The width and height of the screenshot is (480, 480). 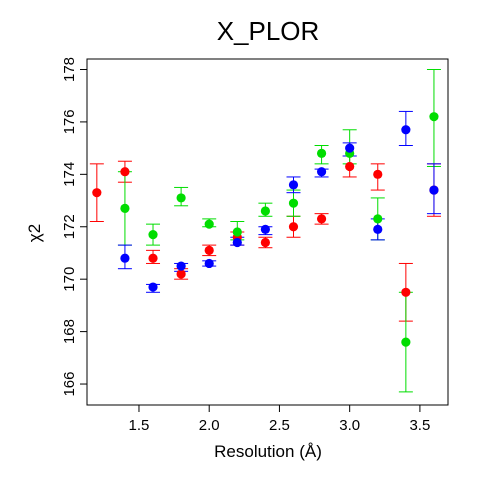 What do you see at coordinates (419, 425) in the screenshot?
I see `x-tick-label: 3.5` at bounding box center [419, 425].